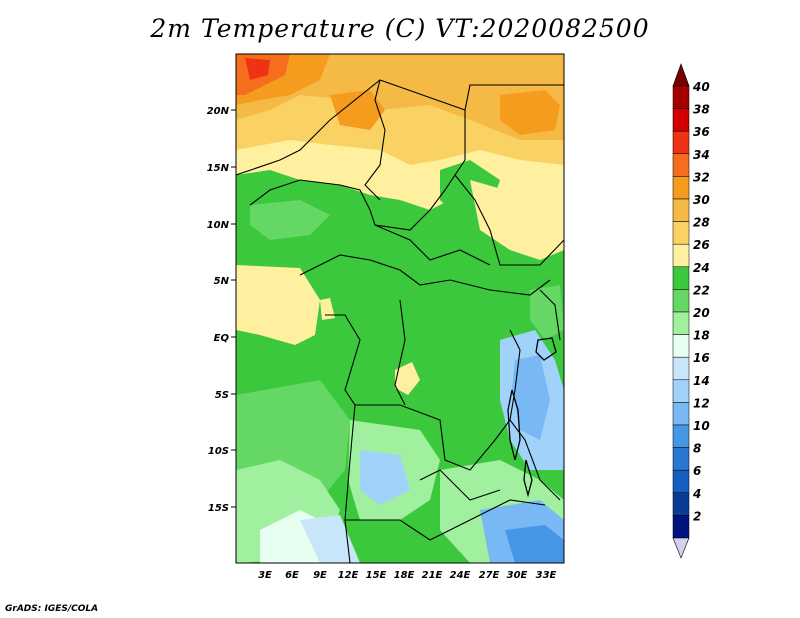 The height and width of the screenshot is (618, 800). What do you see at coordinates (218, 168) in the screenshot?
I see `lat-tick-label: 15N` at bounding box center [218, 168].